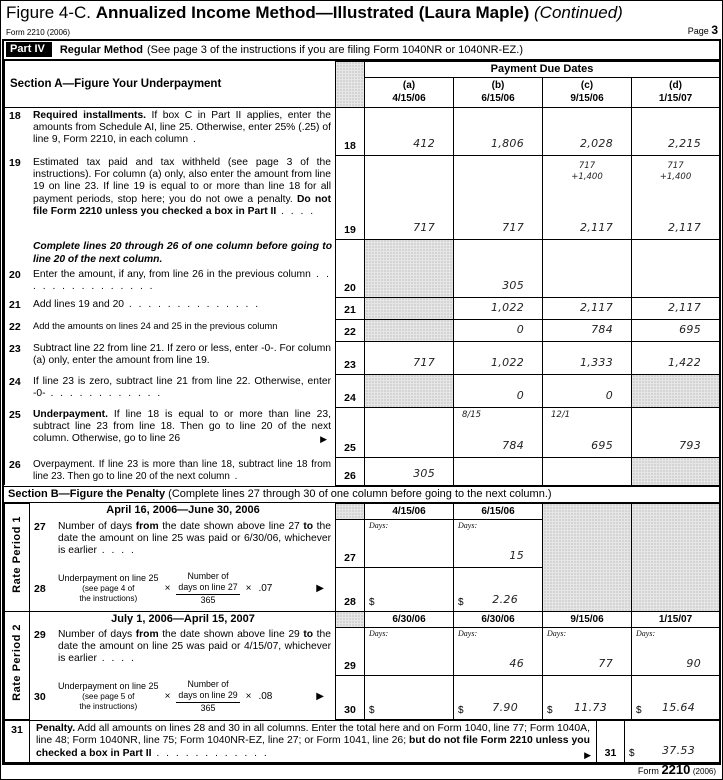 This screenshot has width=723, height=780. Describe the element at coordinates (296, 211) in the screenshot. I see `line-19-dots: . . . .` at that location.